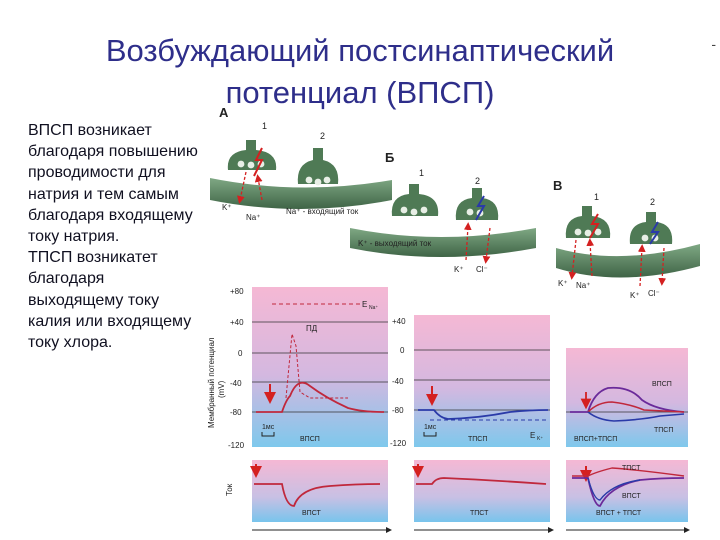 This screenshot has height=540, width=720. What do you see at coordinates (395, 243) in the screenshot?
I see `panel-b-current-label: K⁺ - выходящий ток` at bounding box center [395, 243].